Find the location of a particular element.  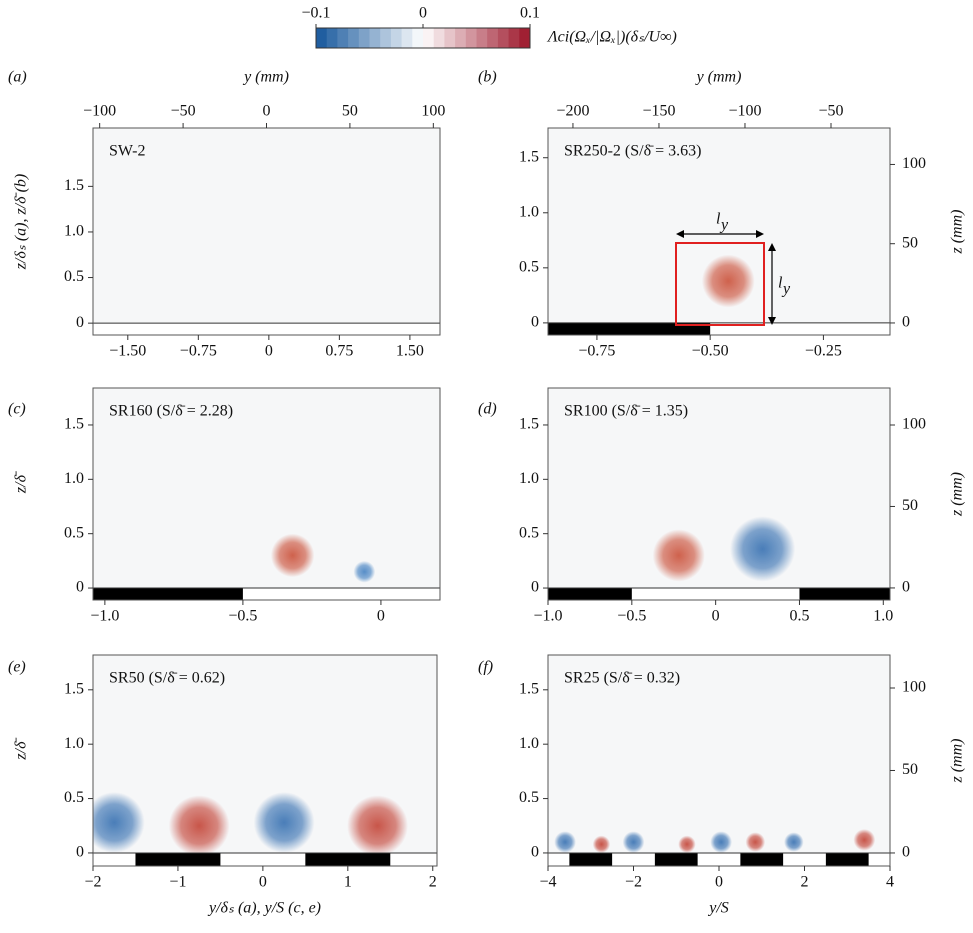

panel-title: SR50 (S/δ̄ = 0.62) is located at coordinates (167, 678).